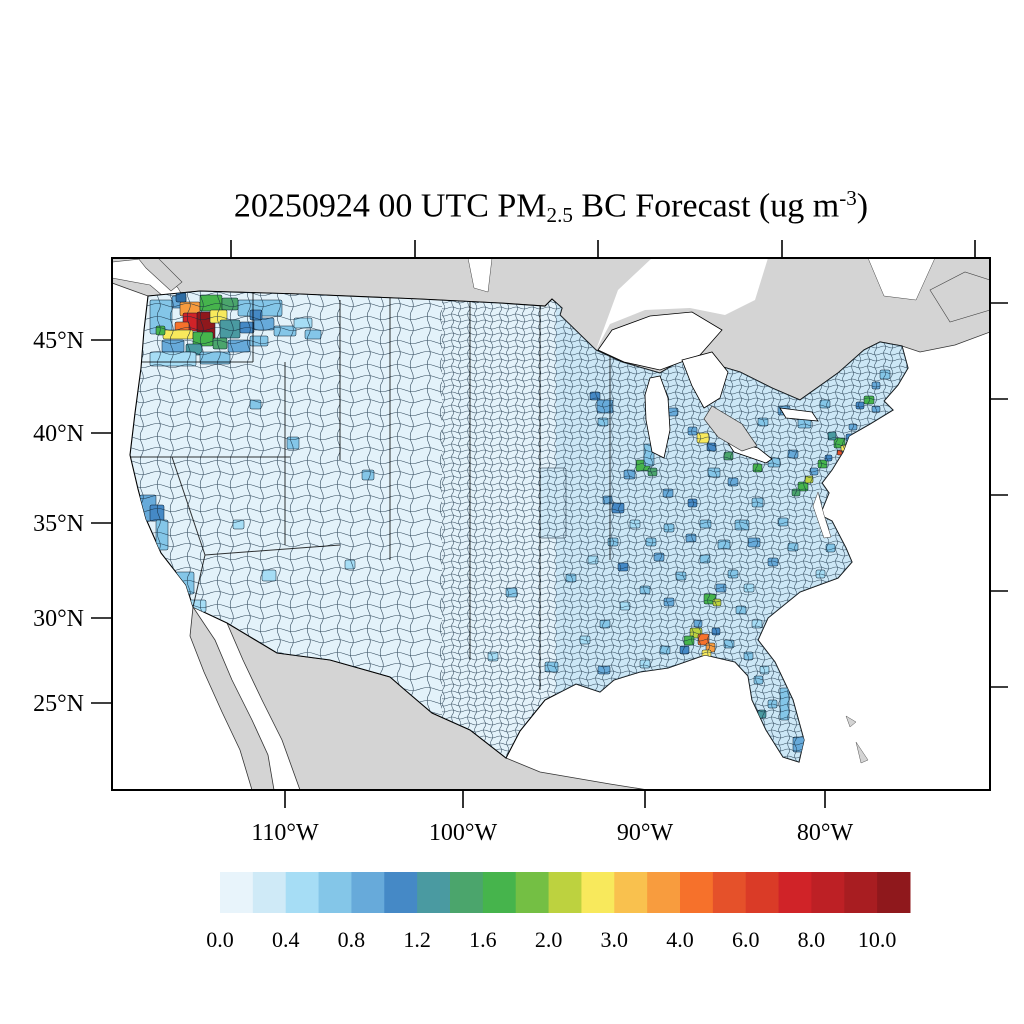 The width and height of the screenshot is (1024, 1024). Describe the element at coordinates (857, 739) in the screenshot. I see `bahamas-islands` at that location.